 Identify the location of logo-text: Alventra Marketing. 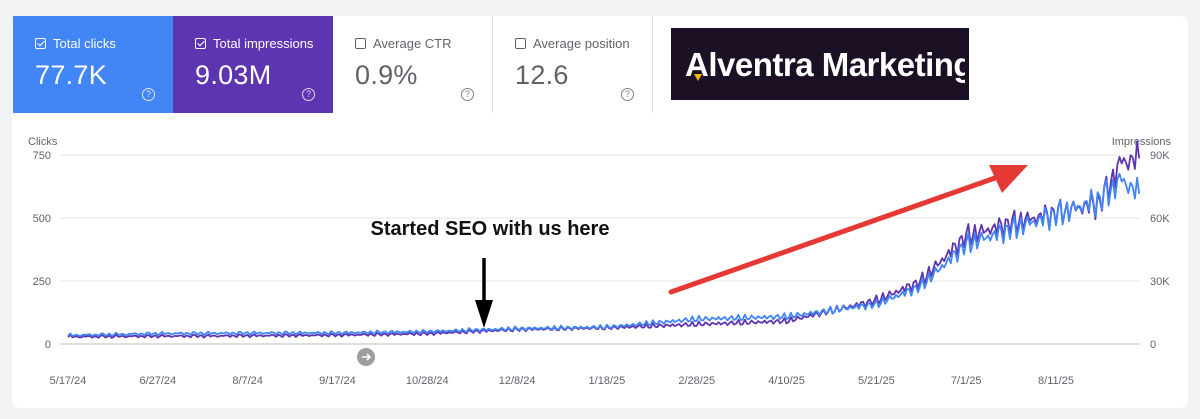
(825, 64).